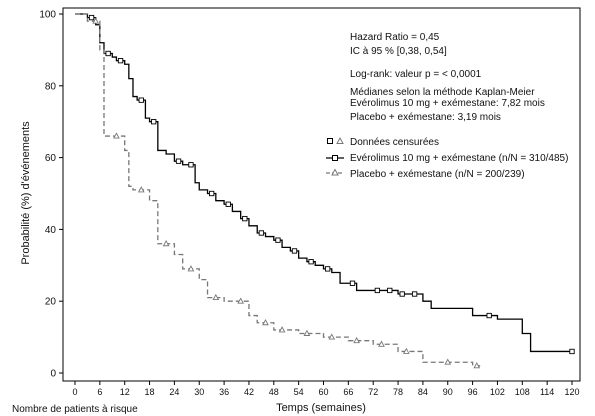  What do you see at coordinates (74, 392) in the screenshot?
I see `x-tick-label: 0` at bounding box center [74, 392].